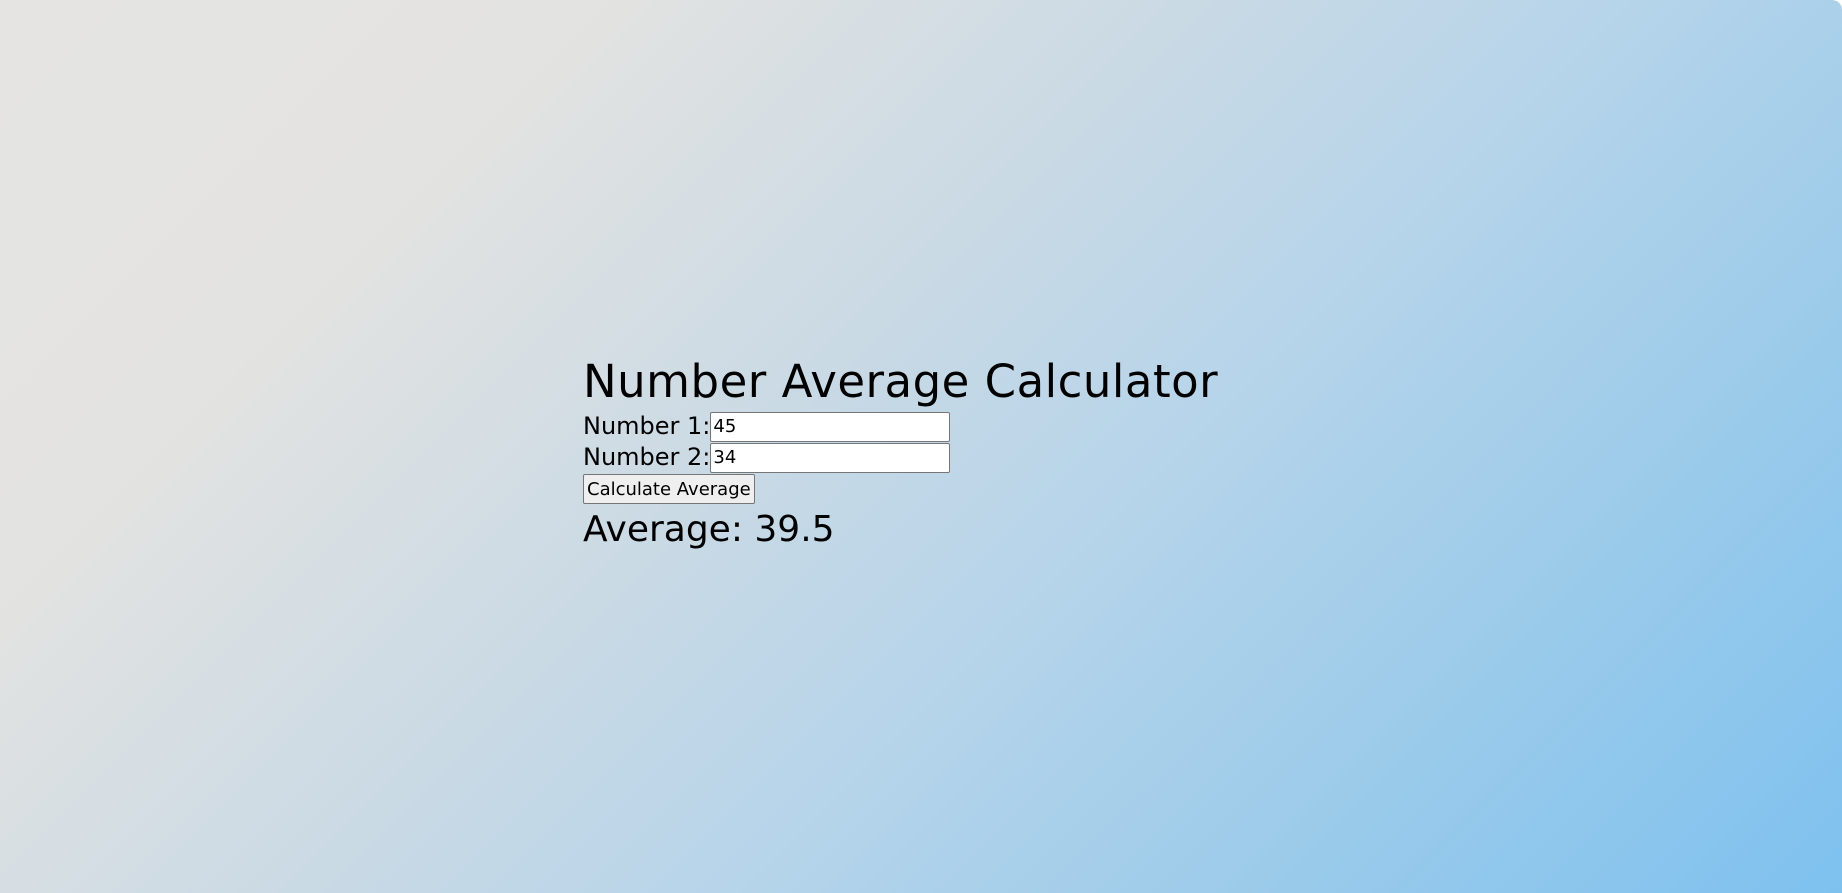 The width and height of the screenshot is (1842, 893). I want to click on number1-input, so click(830, 426).